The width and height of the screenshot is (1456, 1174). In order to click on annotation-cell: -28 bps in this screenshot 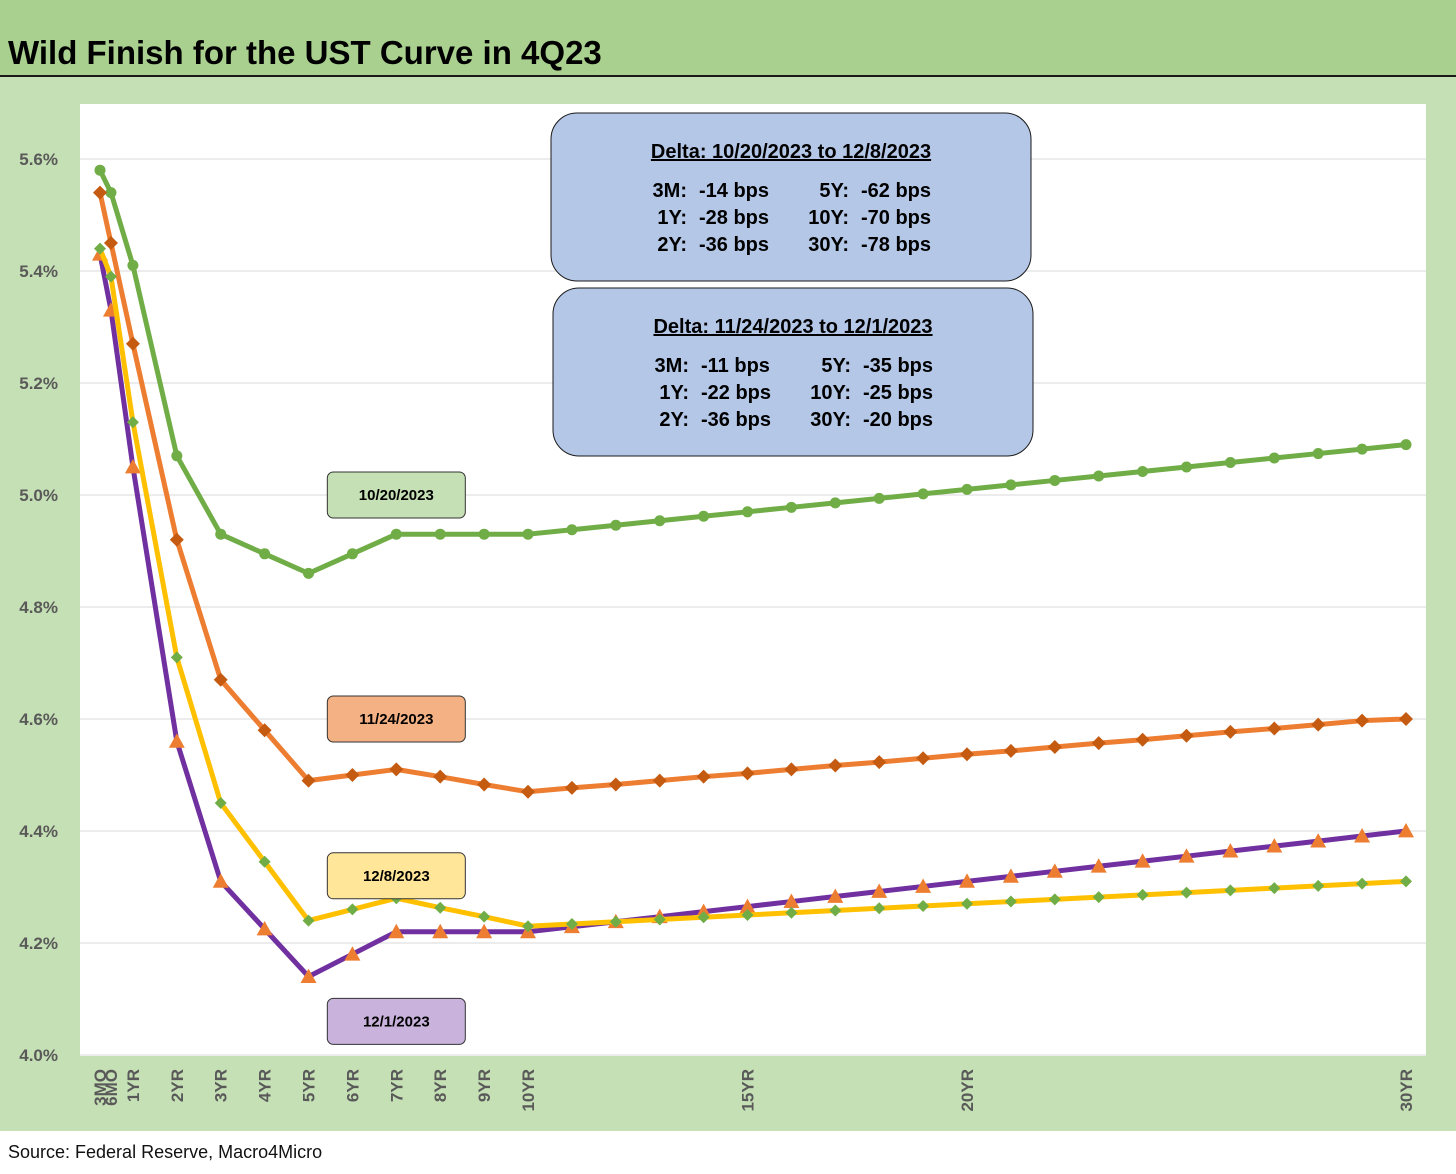, I will do `click(734, 218)`.